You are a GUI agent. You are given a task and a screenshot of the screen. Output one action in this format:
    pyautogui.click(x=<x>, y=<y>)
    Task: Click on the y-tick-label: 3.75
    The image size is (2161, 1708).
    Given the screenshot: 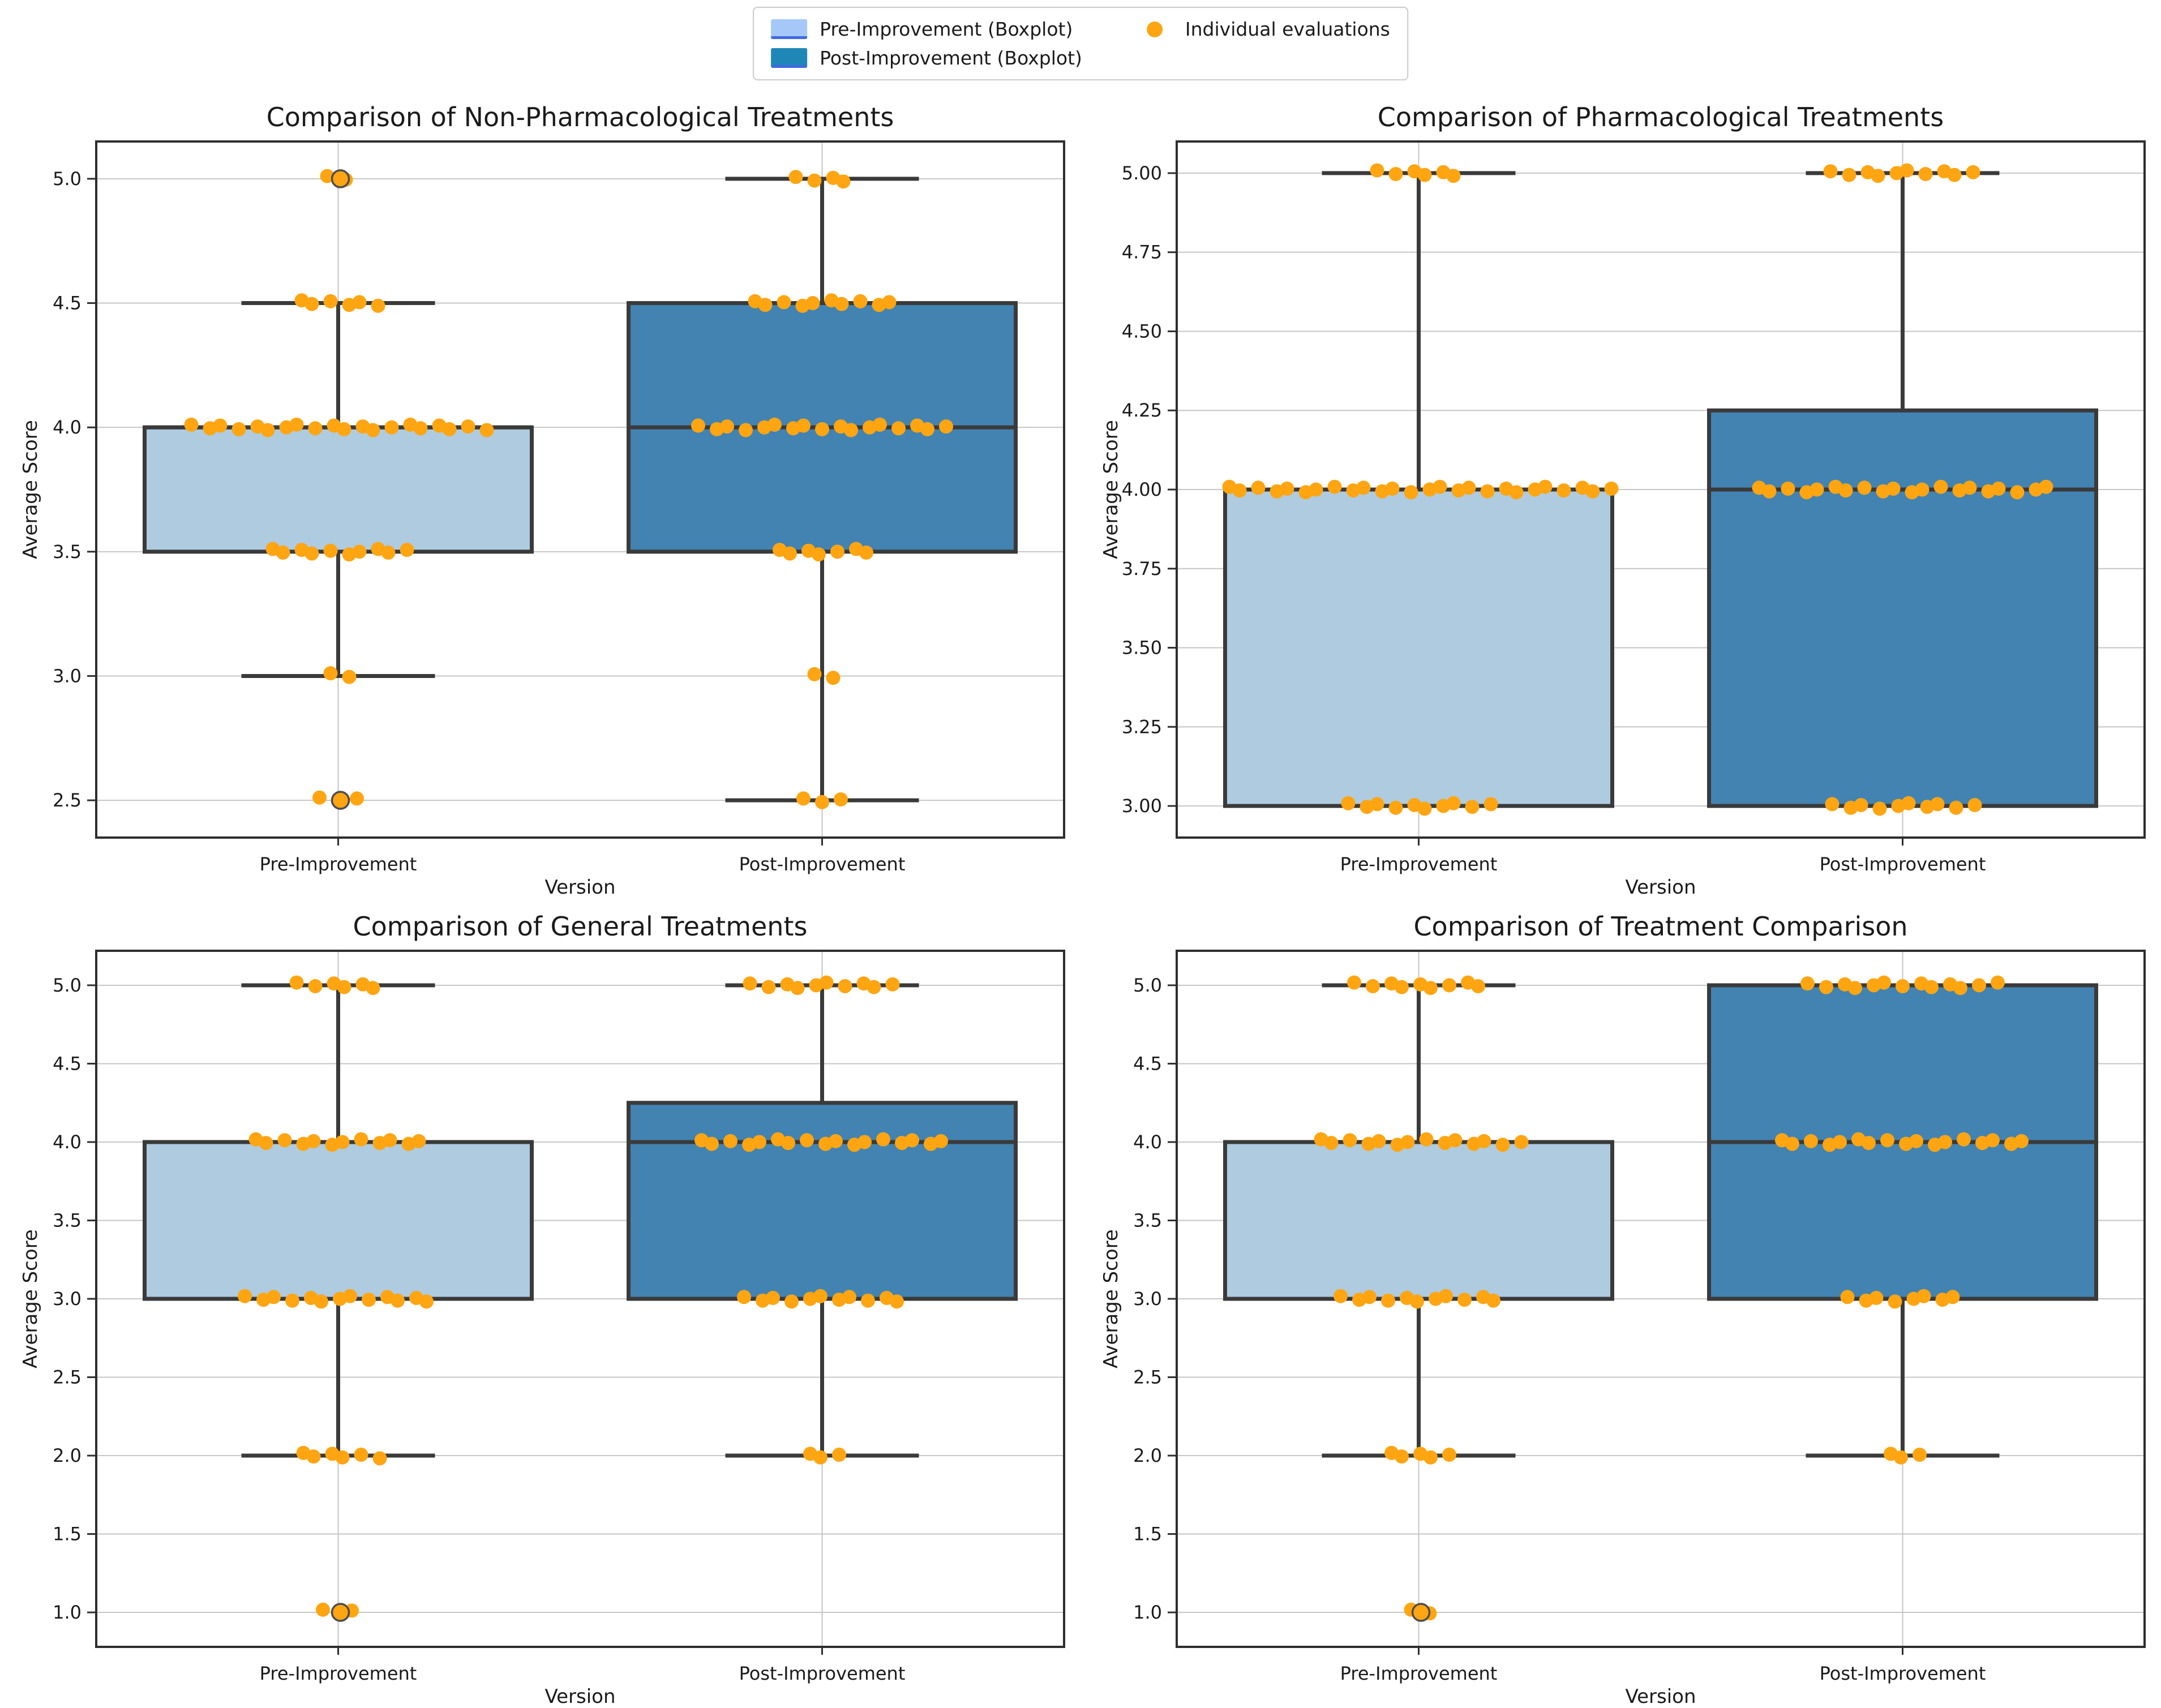 What is the action you would take?
    pyautogui.click(x=1142, y=569)
    